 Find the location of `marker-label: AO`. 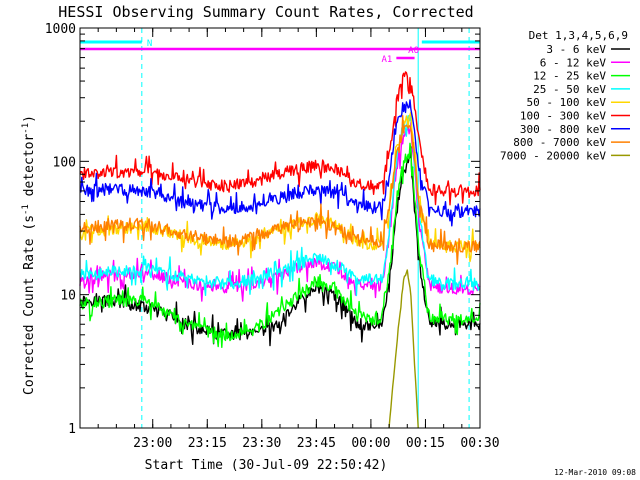

marker-label: AO is located at coordinates (413, 51).